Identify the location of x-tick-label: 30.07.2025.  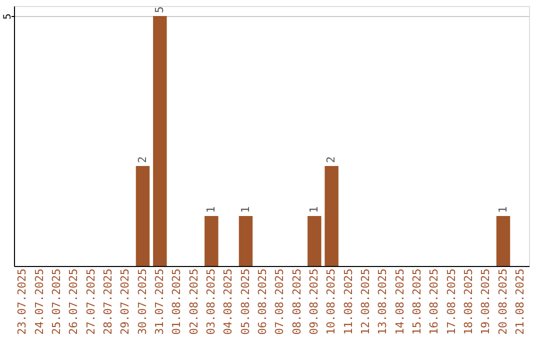
(142, 301).